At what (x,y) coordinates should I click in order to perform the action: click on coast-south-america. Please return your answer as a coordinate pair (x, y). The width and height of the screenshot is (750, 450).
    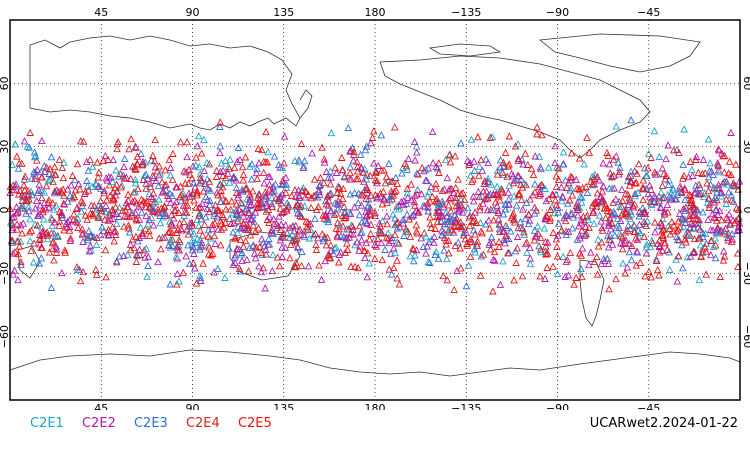
    Looking at the image, I should click on (592, 293).